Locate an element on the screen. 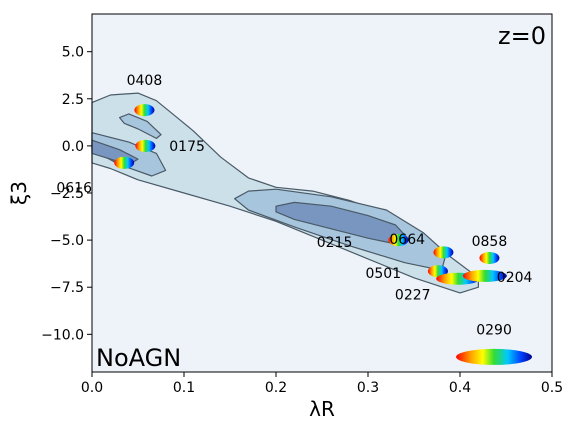  x-tick-label: 0.4 is located at coordinates (460, 388).